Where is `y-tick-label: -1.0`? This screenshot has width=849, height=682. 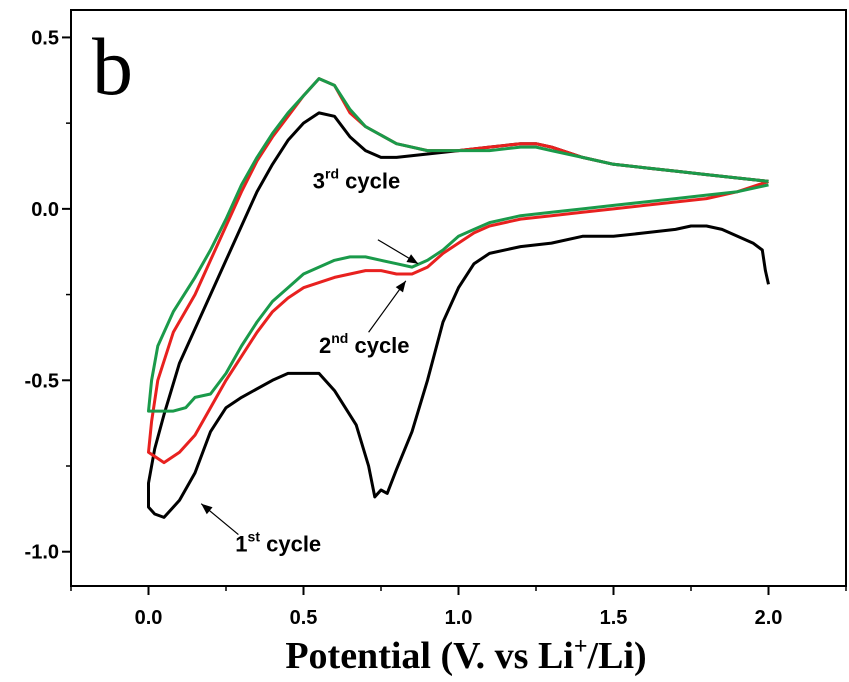 y-tick-label: -1.0 is located at coordinates (42, 553).